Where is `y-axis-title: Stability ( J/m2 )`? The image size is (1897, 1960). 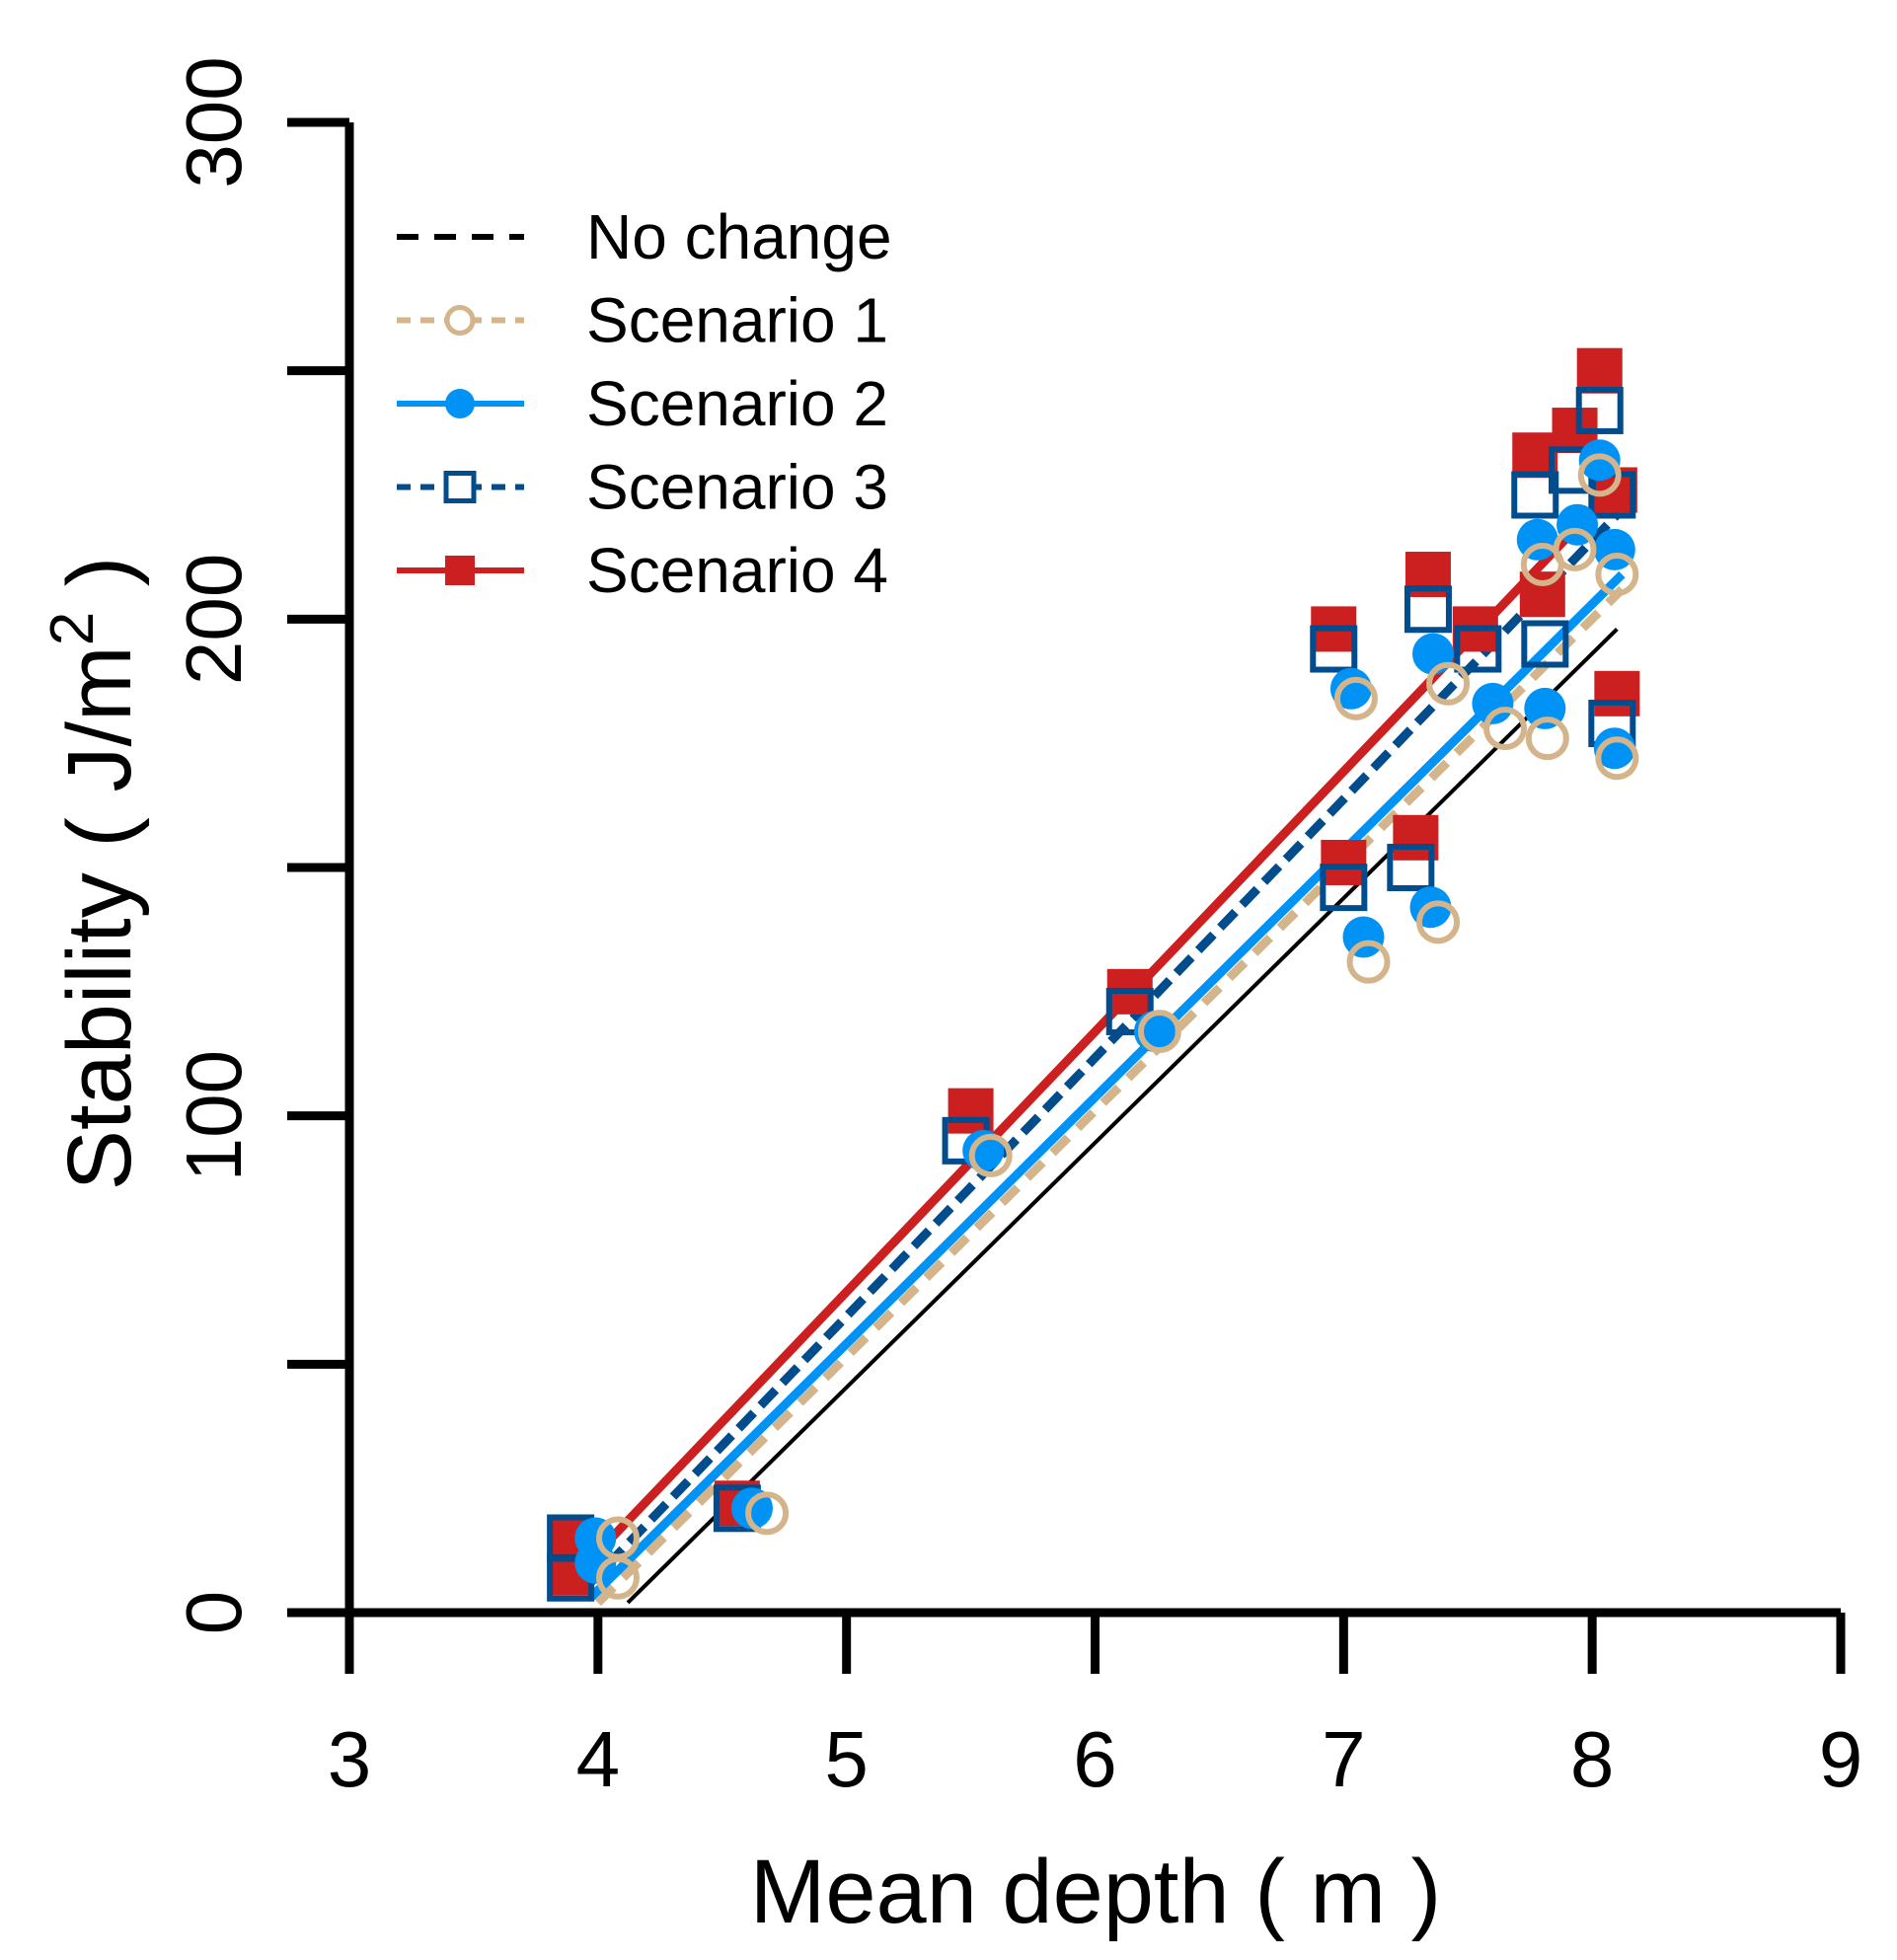
y-axis-title: Stability ( J/m2 ) is located at coordinates (94, 874).